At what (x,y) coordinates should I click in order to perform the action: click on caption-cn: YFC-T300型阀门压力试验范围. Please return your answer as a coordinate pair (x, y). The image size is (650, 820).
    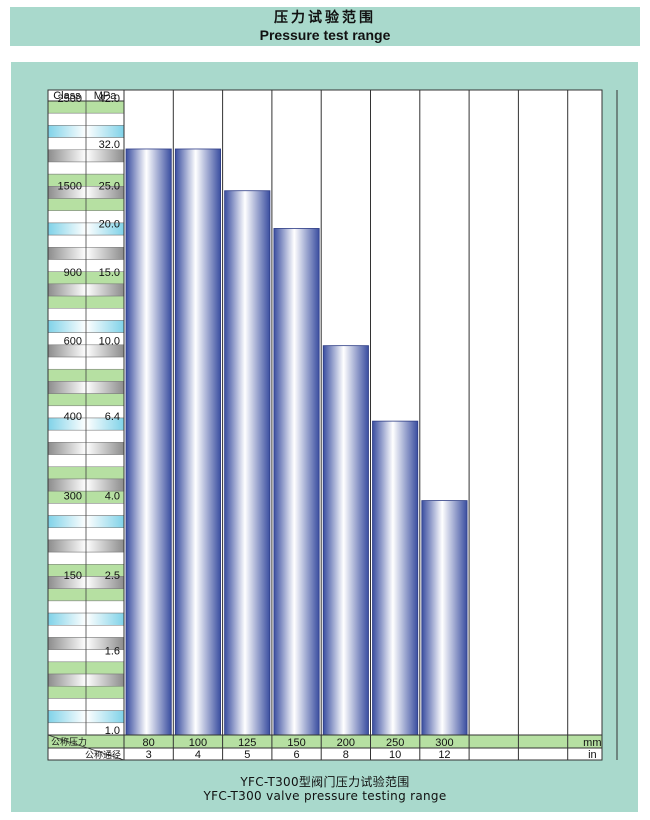
    Looking at the image, I should click on (325, 782).